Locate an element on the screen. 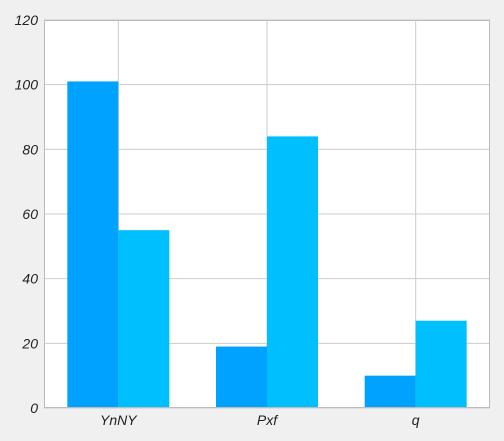 The width and height of the screenshot is (504, 441). x-axis: YnNY Pxf q is located at coordinates (260, 420).